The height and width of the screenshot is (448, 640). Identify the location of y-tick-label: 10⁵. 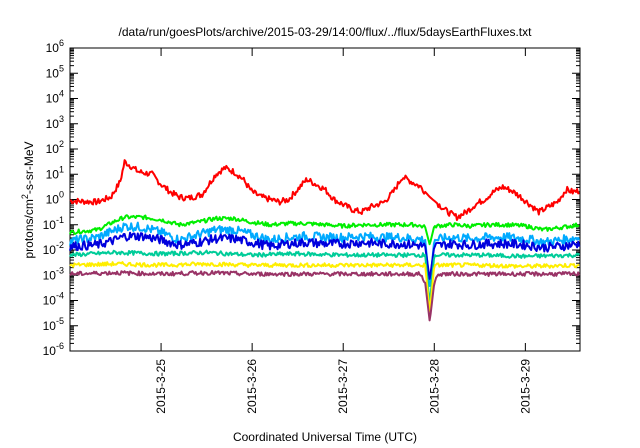
(55, 71).